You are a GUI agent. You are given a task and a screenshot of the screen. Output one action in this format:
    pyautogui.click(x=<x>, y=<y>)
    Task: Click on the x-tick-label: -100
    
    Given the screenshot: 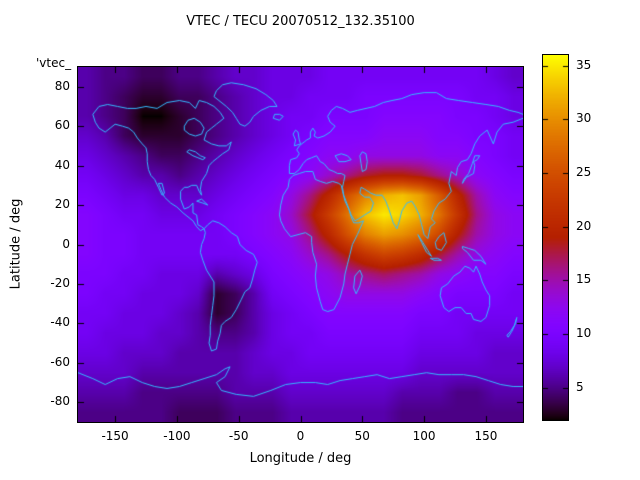 What is the action you would take?
    pyautogui.click(x=177, y=436)
    